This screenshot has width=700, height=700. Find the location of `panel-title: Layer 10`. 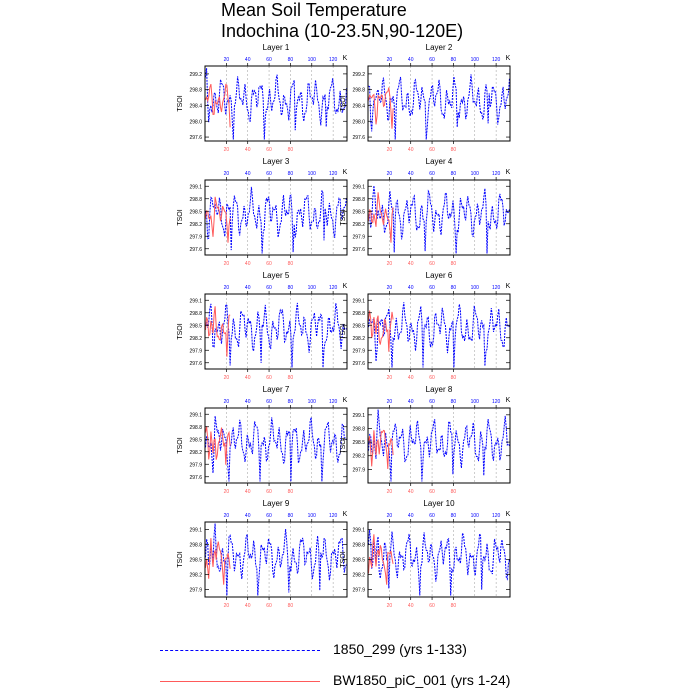

panel-title: Layer 10 is located at coordinates (439, 503).